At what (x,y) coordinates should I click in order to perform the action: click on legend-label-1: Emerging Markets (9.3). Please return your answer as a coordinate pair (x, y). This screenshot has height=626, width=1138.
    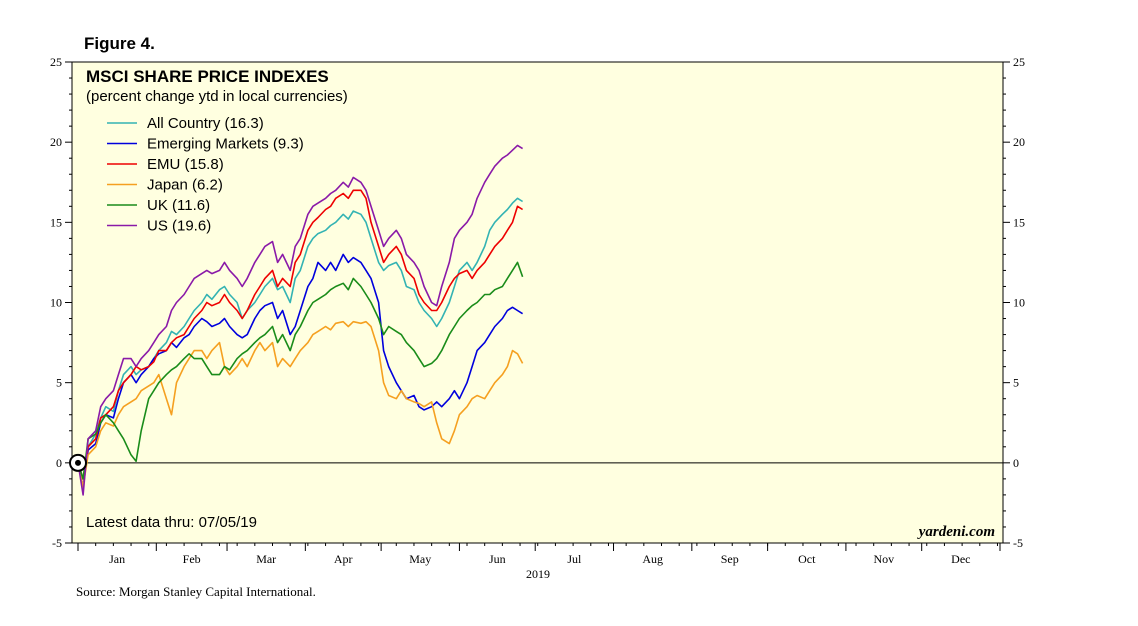
    Looking at the image, I should click on (225, 144).